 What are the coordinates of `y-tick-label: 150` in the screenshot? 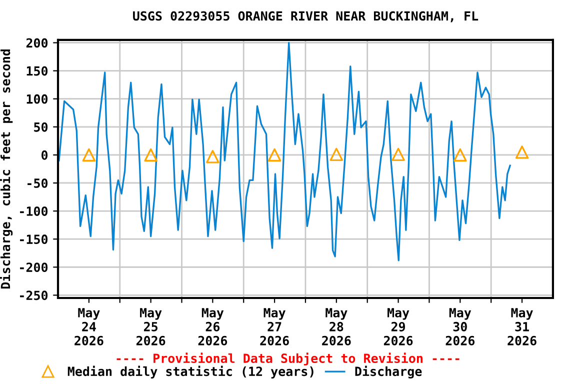 It's located at (37, 71).